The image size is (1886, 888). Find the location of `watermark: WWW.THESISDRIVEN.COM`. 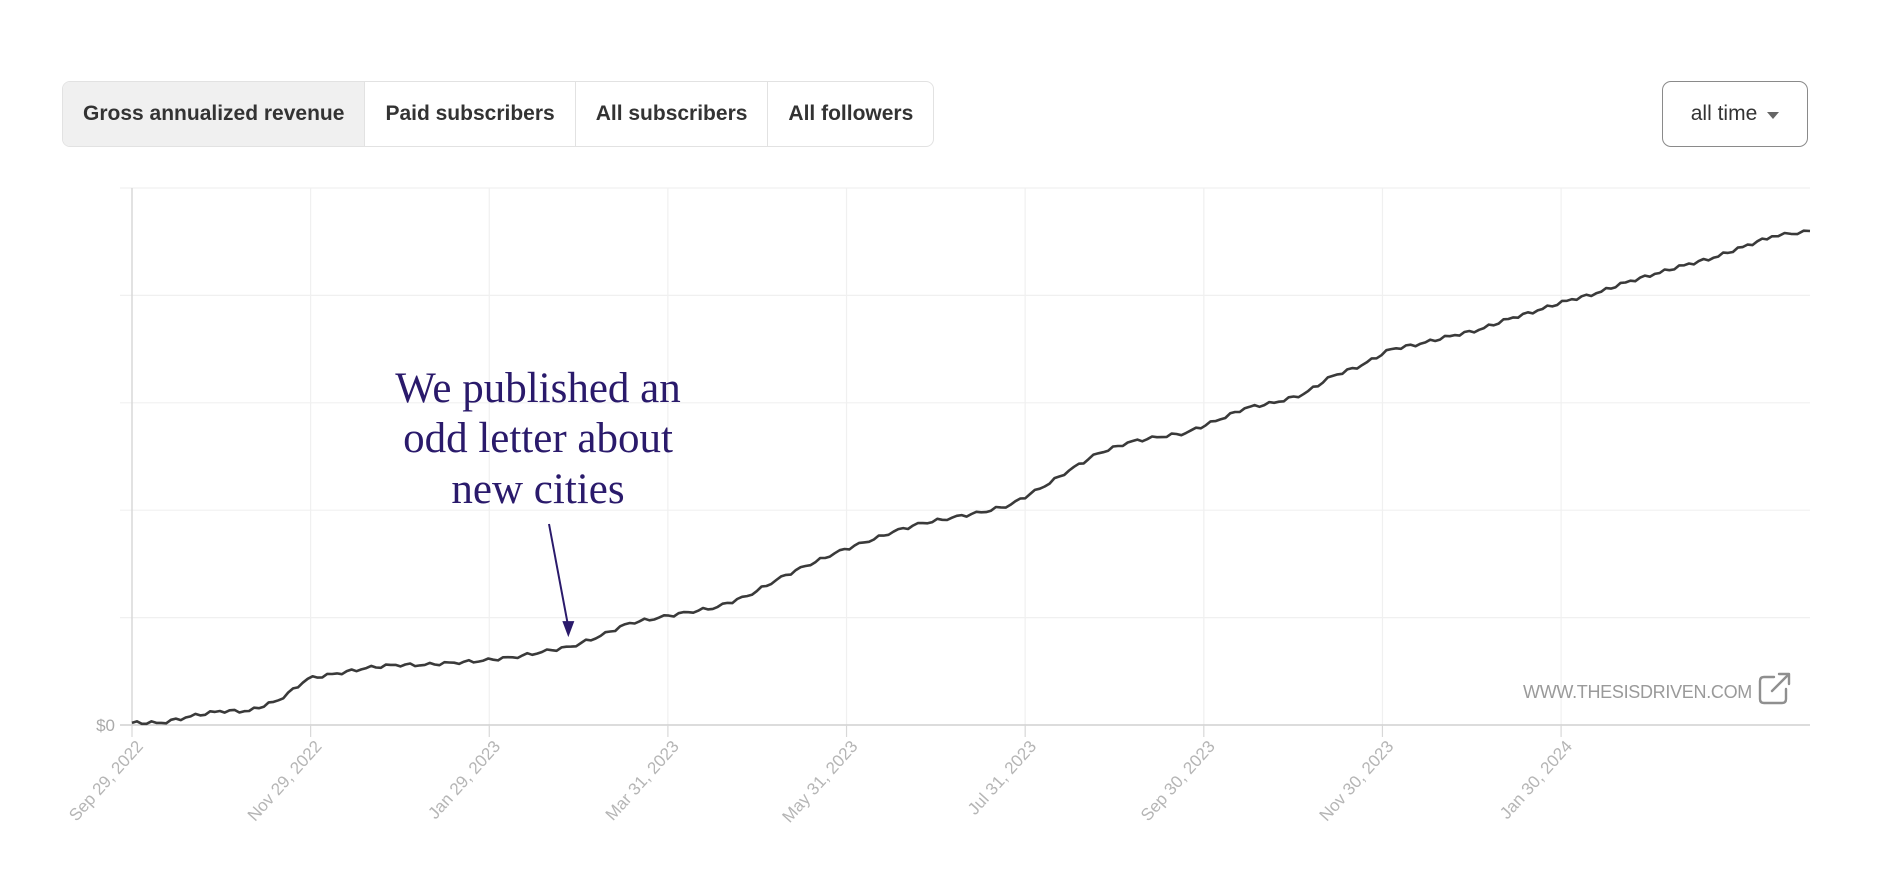

watermark: WWW.THESISDRIVEN.COM is located at coordinates (1657, 688).